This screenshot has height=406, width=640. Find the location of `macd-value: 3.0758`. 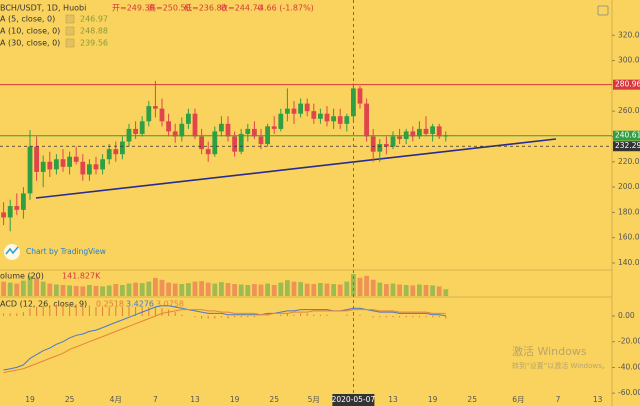

macd-value: 3.0758 is located at coordinates (170, 304).